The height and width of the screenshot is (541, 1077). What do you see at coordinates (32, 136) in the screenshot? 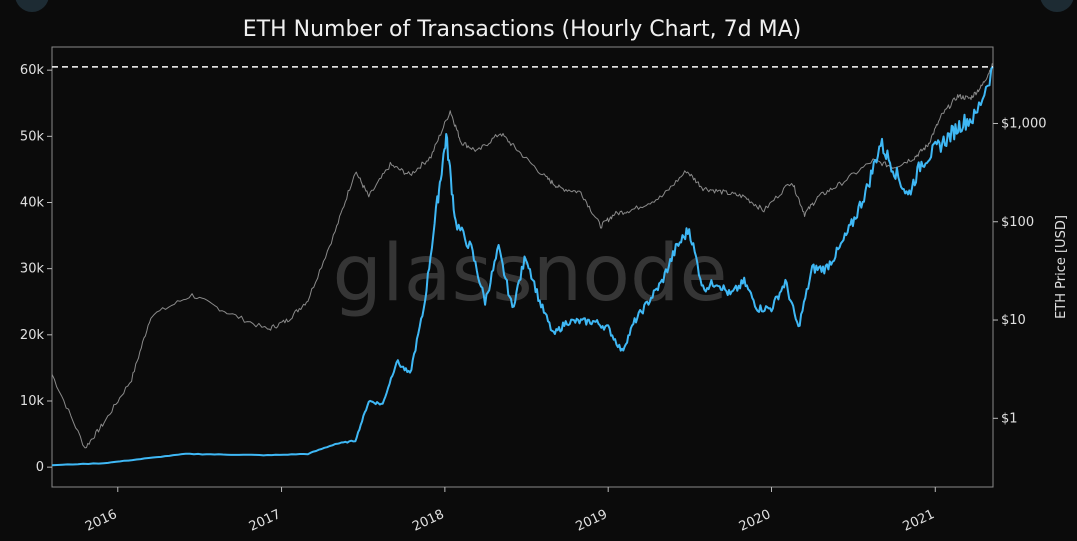
I see `left-y-tick-label: 50k` at bounding box center [32, 136].